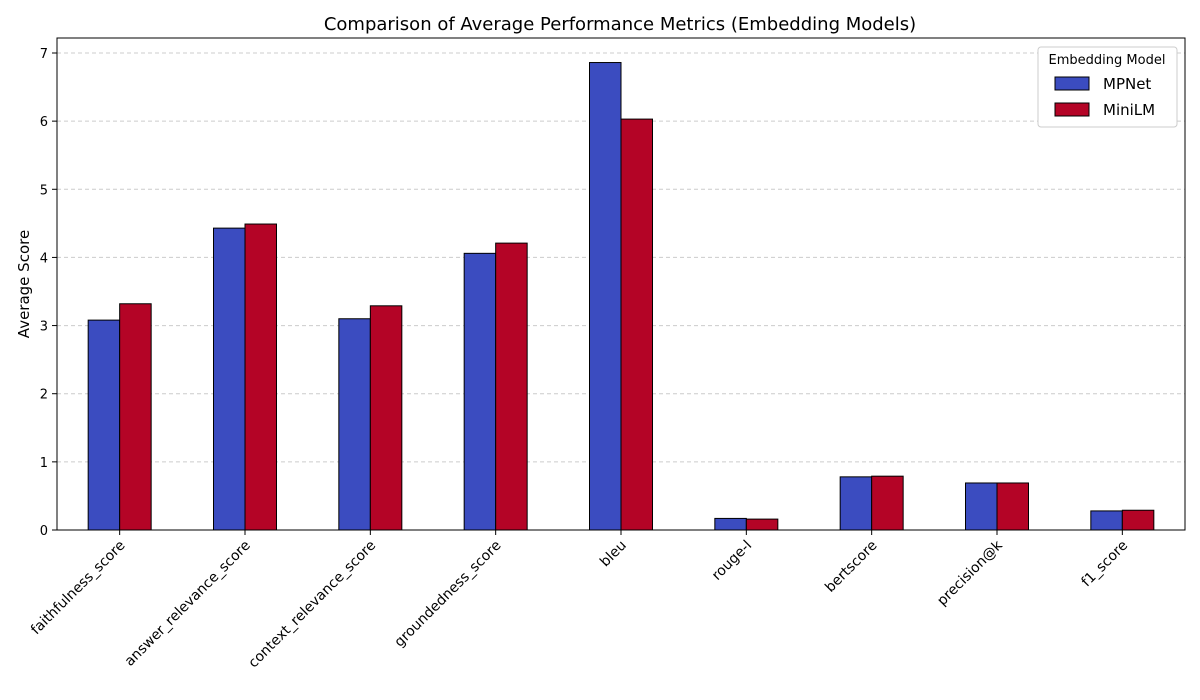  I want to click on y-ticks: 0 1 2 3 4 5 6 7, so click(48, 293).